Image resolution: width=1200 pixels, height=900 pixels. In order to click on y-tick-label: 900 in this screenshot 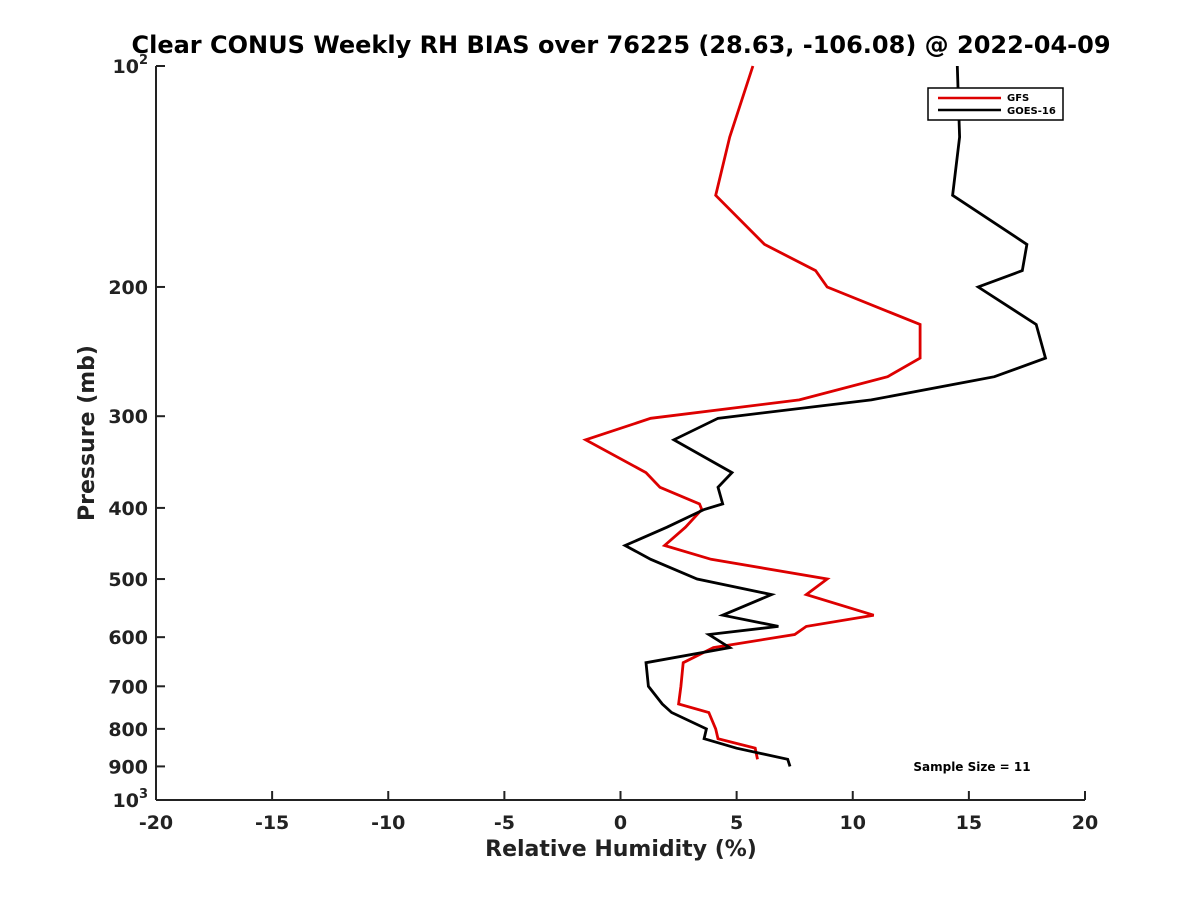, I will do `click(128, 767)`.